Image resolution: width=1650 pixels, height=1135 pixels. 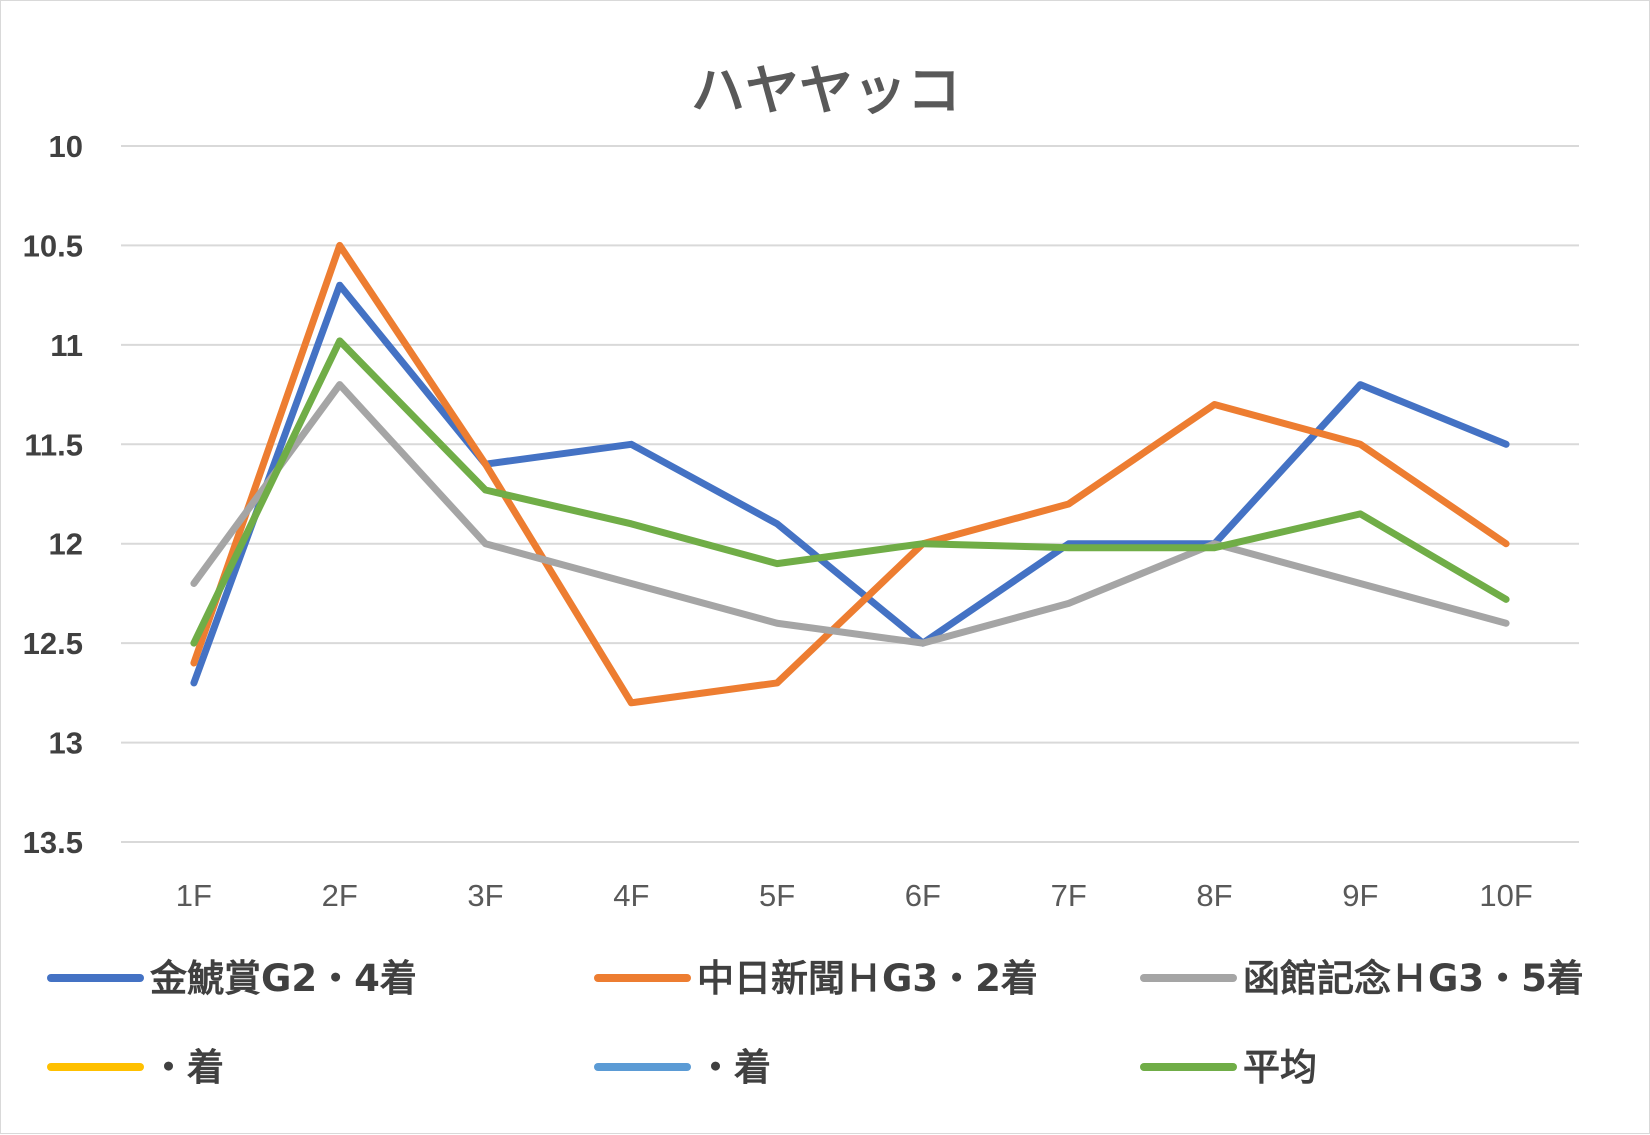 I want to click on y-tick-label: 12, so click(x=66, y=544).